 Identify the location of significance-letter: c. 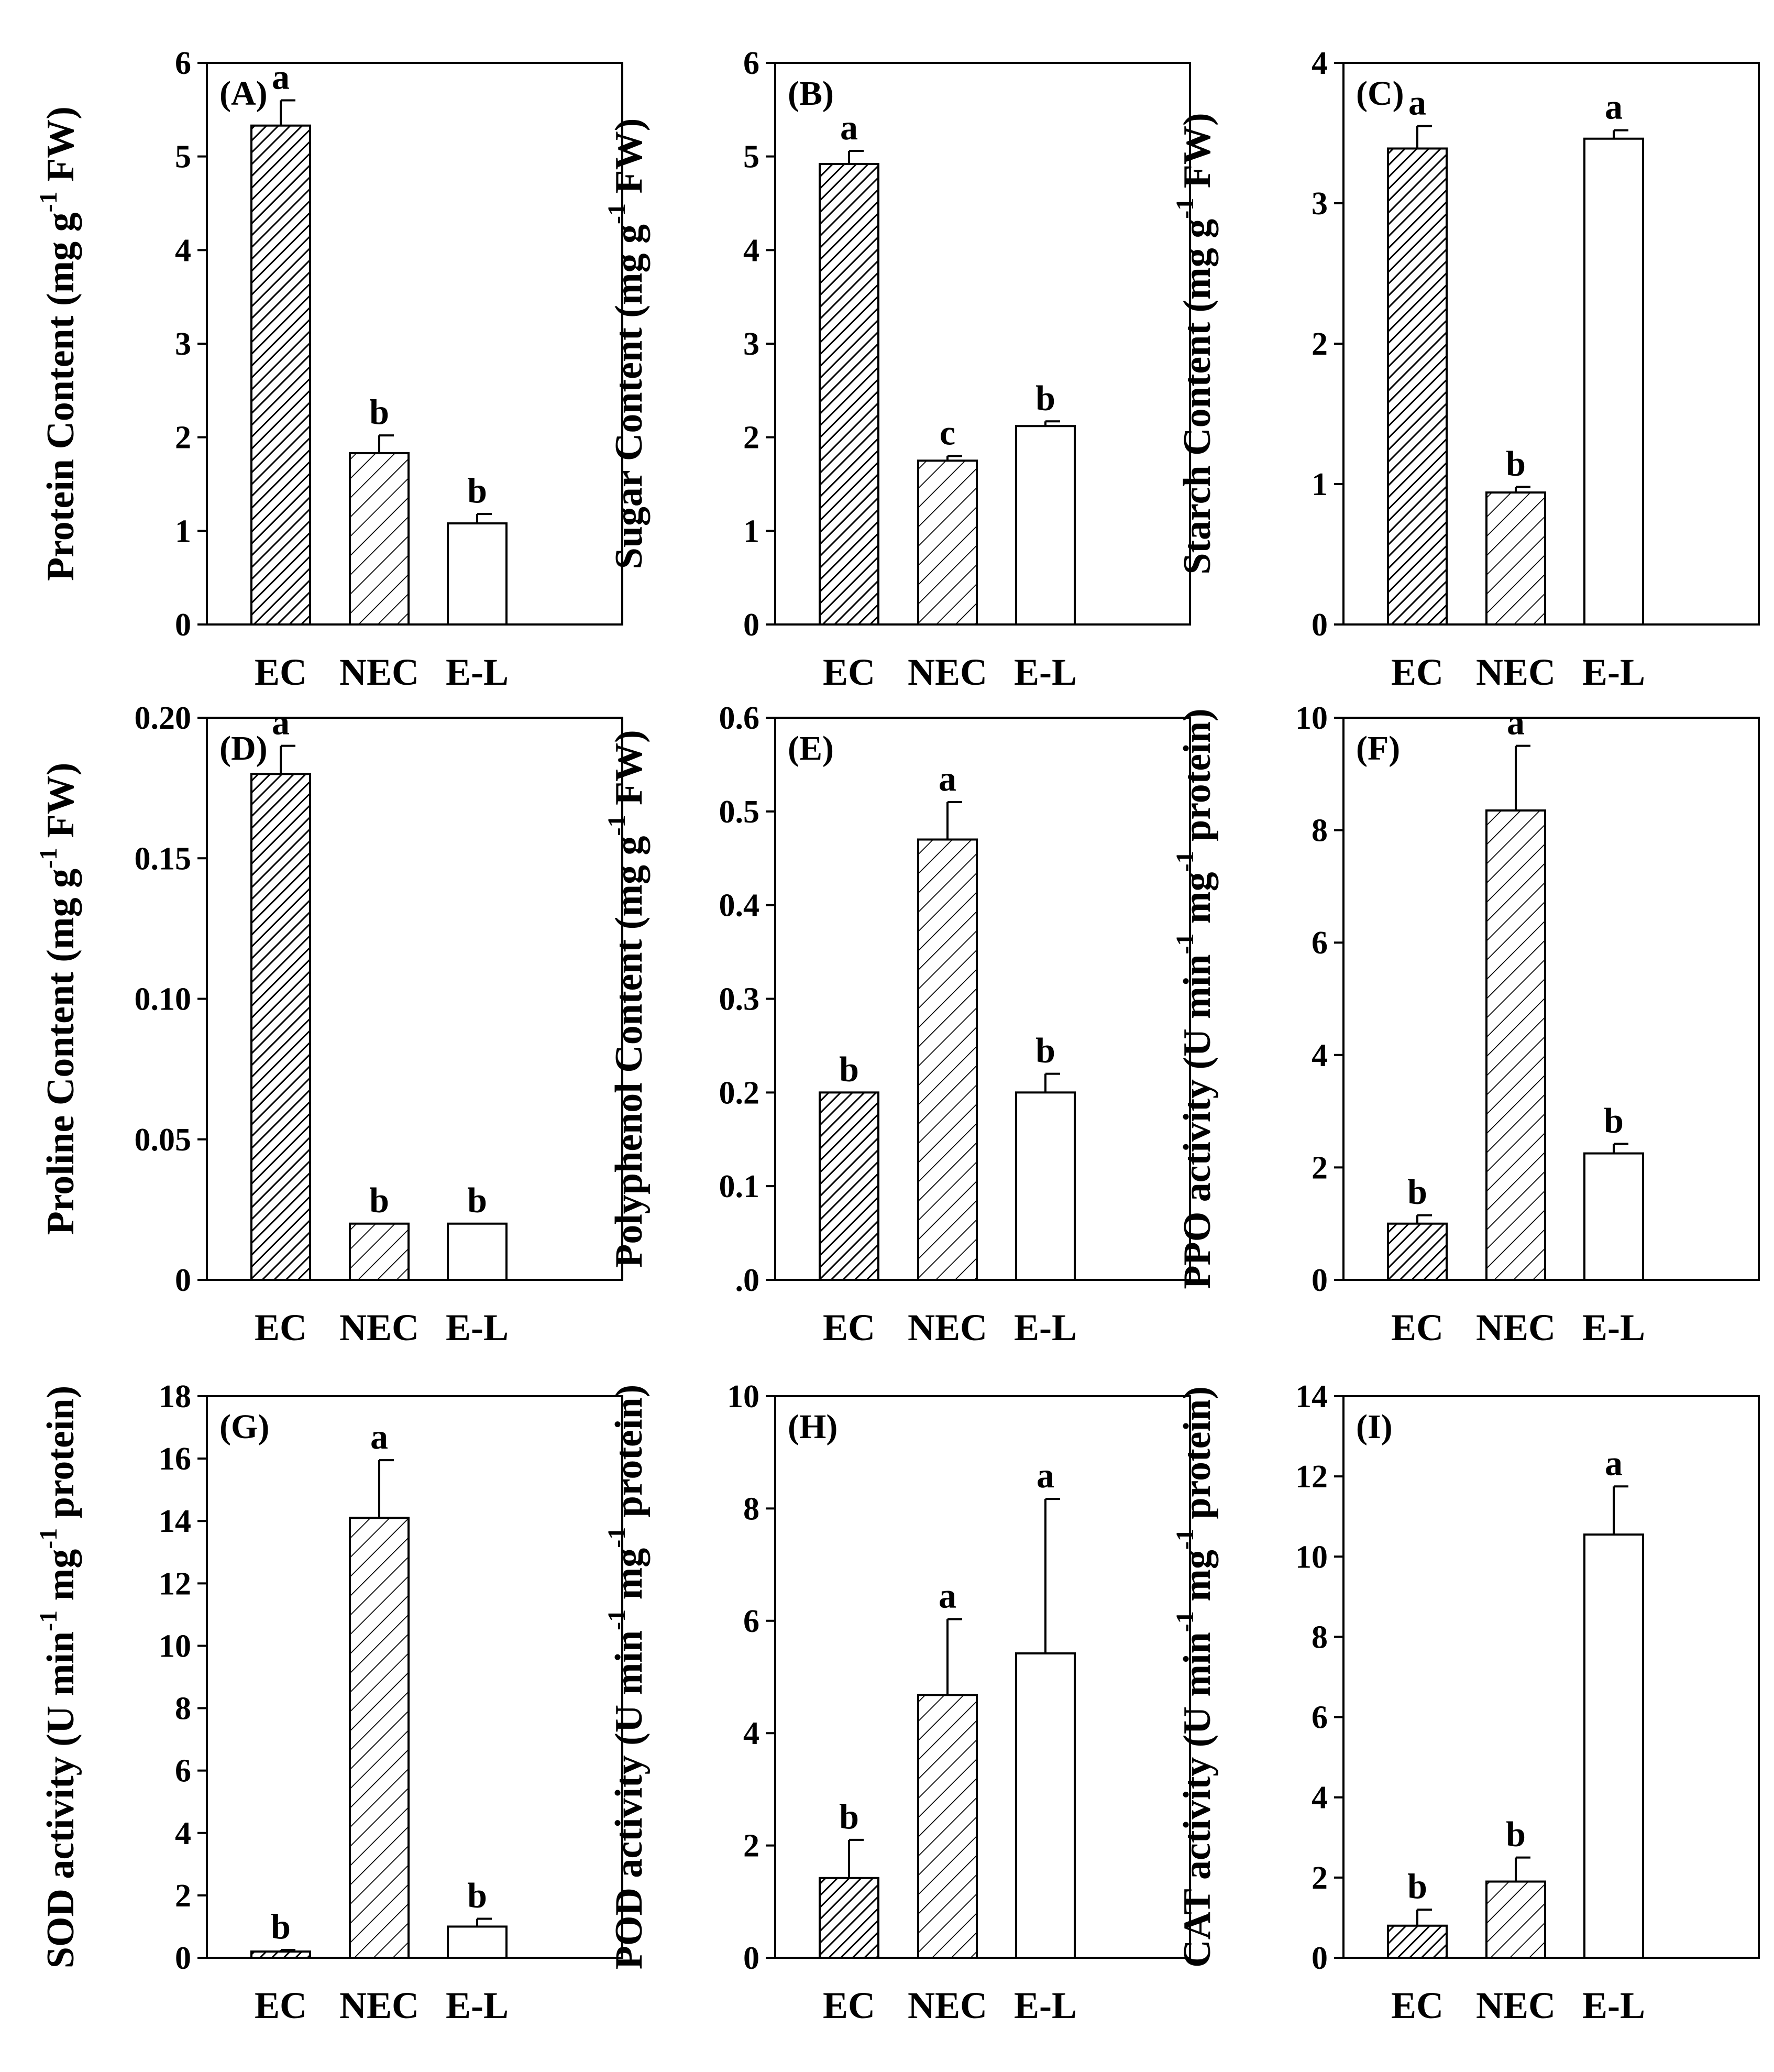
(947, 432).